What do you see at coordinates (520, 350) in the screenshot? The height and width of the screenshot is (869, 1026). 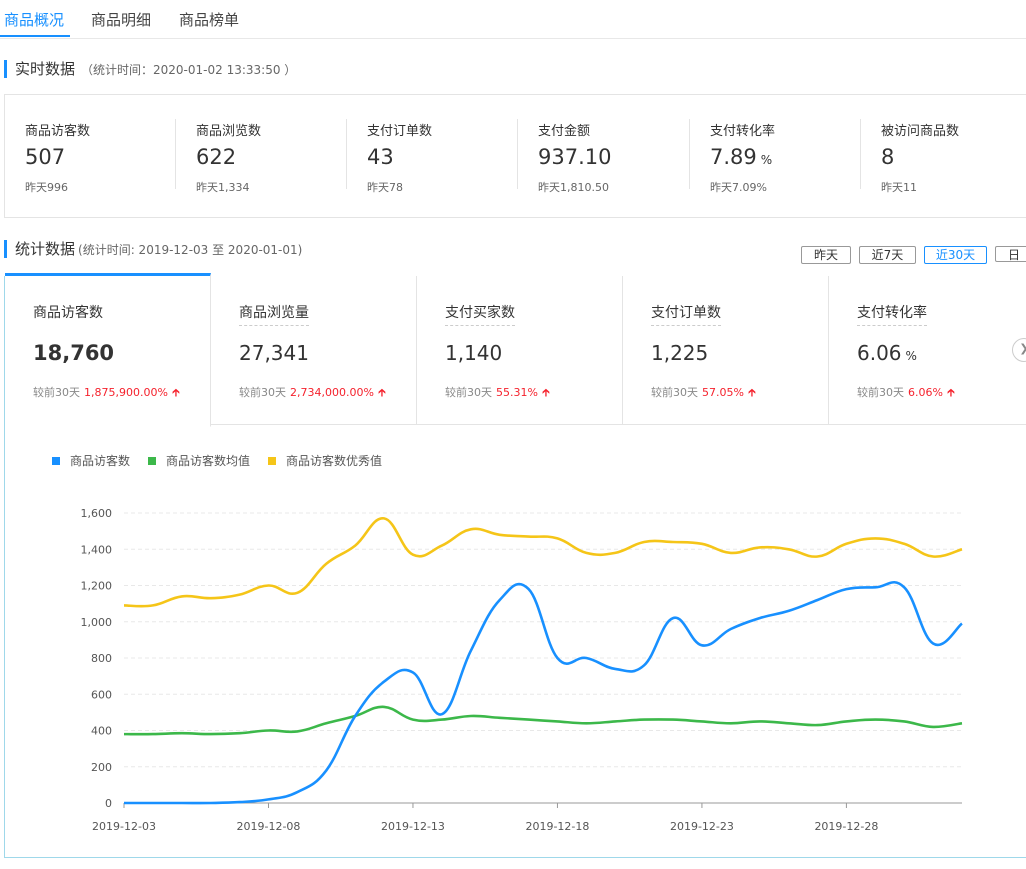 I see `stat-card-paying-buyers: 支付买家数 1,140 较前30天 55.31% 🡱` at bounding box center [520, 350].